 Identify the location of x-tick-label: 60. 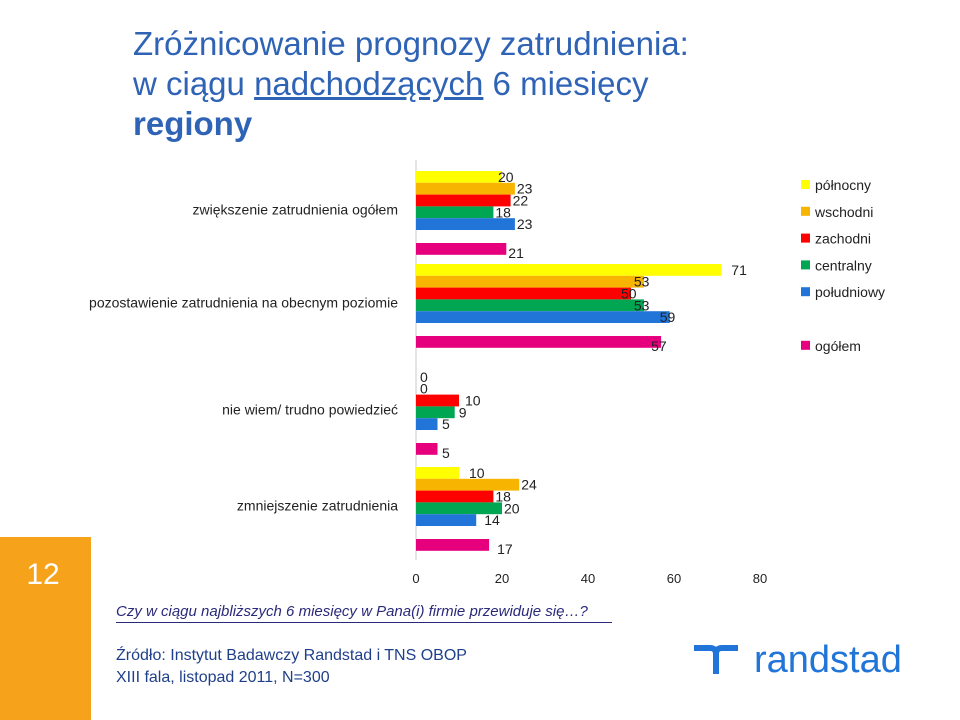
(674, 578).